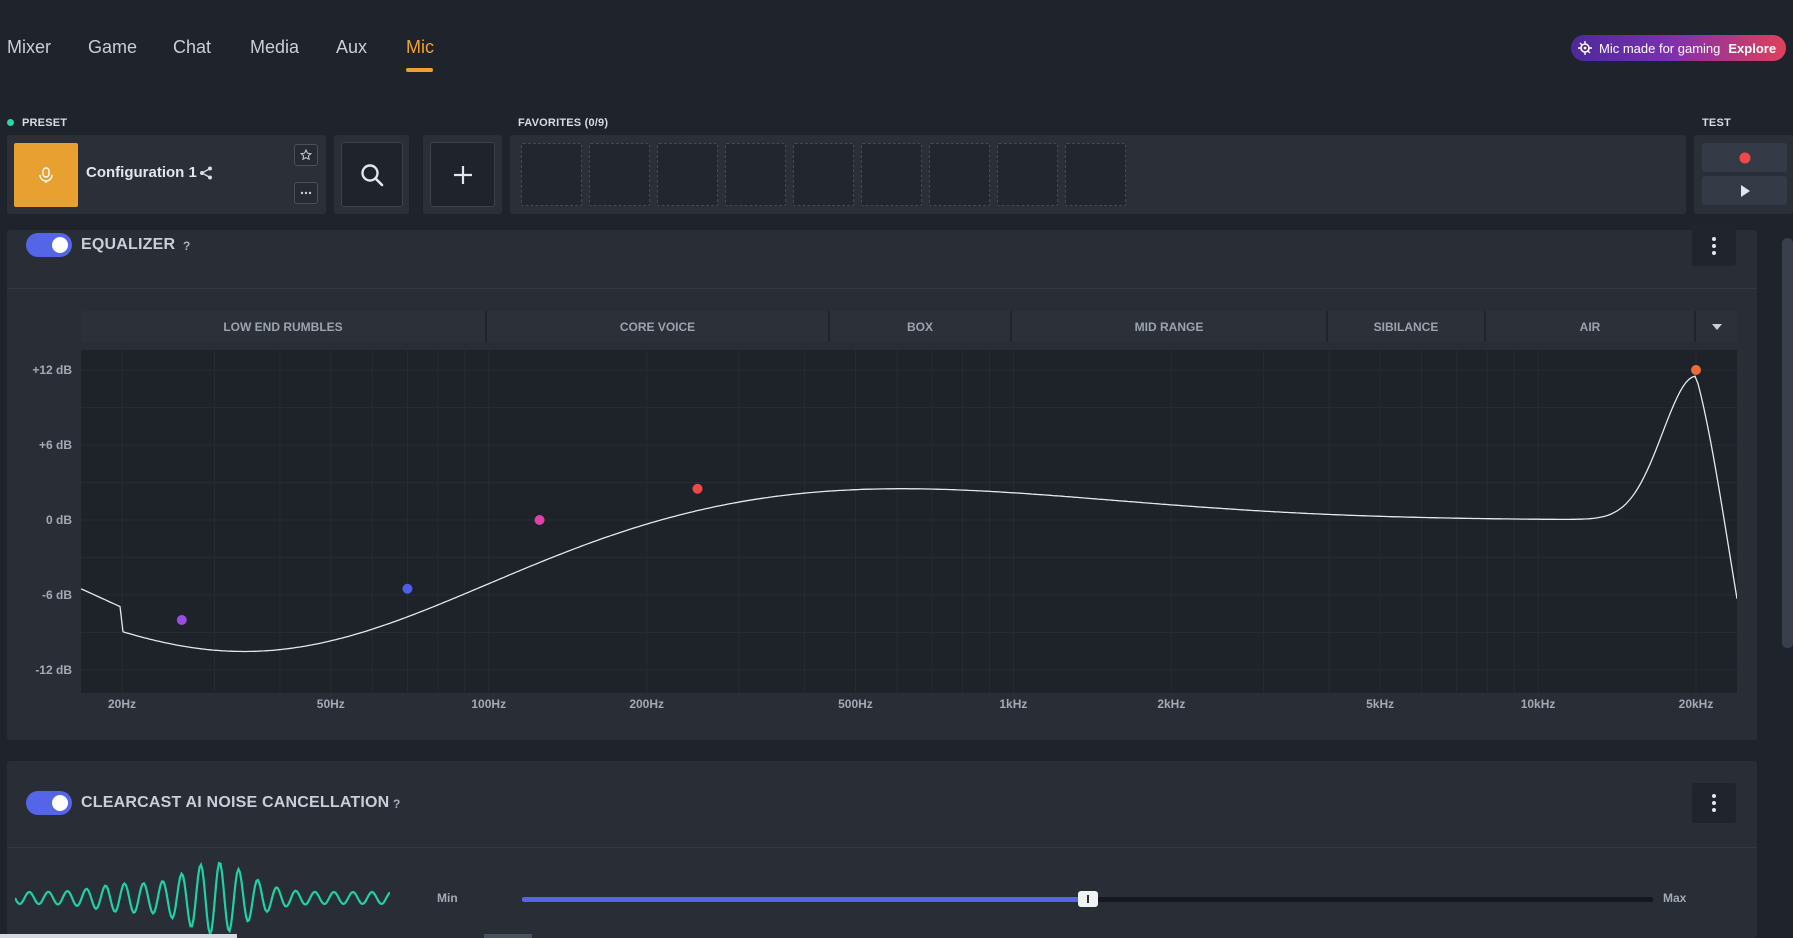 Image resolution: width=1793 pixels, height=938 pixels. I want to click on search-icon, so click(372, 174).